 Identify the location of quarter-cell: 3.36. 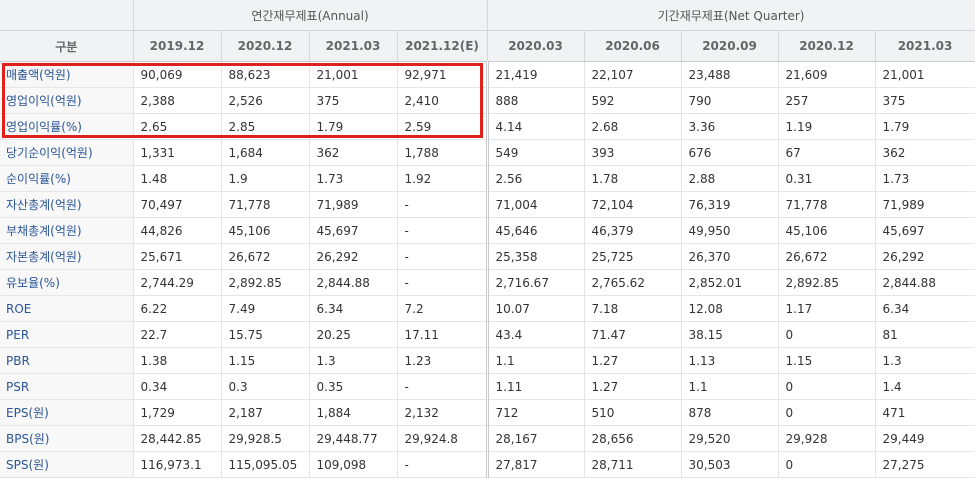
(730, 126).